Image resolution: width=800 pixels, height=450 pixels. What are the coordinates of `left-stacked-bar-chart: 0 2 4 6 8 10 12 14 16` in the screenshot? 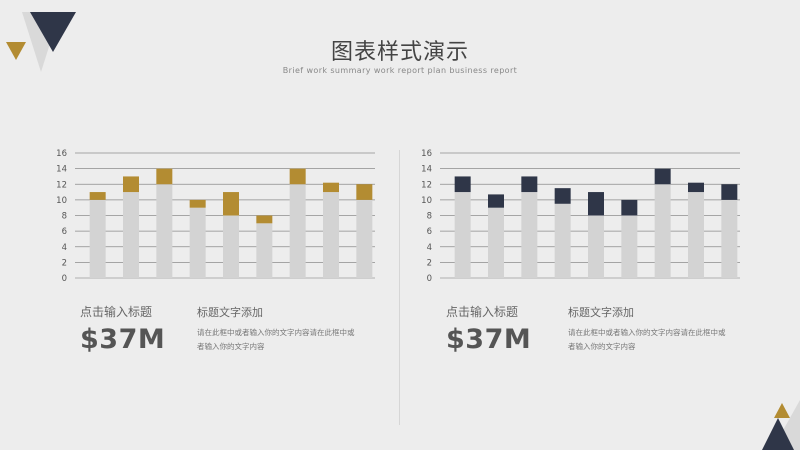 It's located at (215, 216).